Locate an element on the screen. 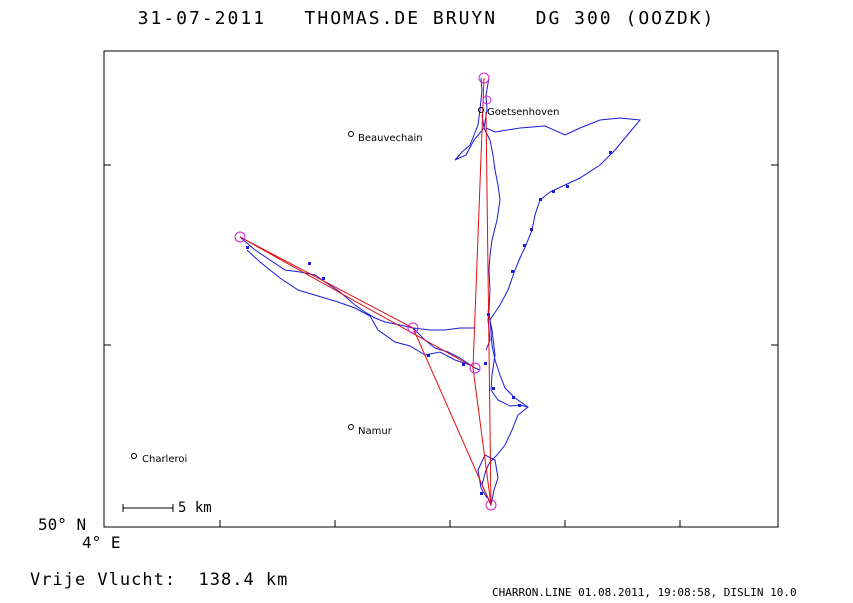  turnpoint-mid is located at coordinates (413, 328).